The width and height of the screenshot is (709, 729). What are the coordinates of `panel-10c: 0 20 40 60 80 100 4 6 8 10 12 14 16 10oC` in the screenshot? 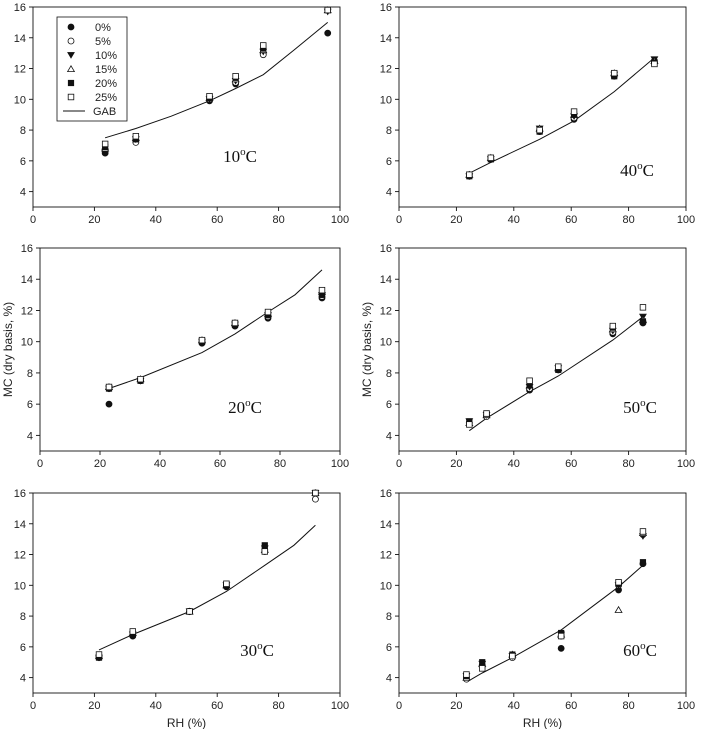 It's located at (181, 114).